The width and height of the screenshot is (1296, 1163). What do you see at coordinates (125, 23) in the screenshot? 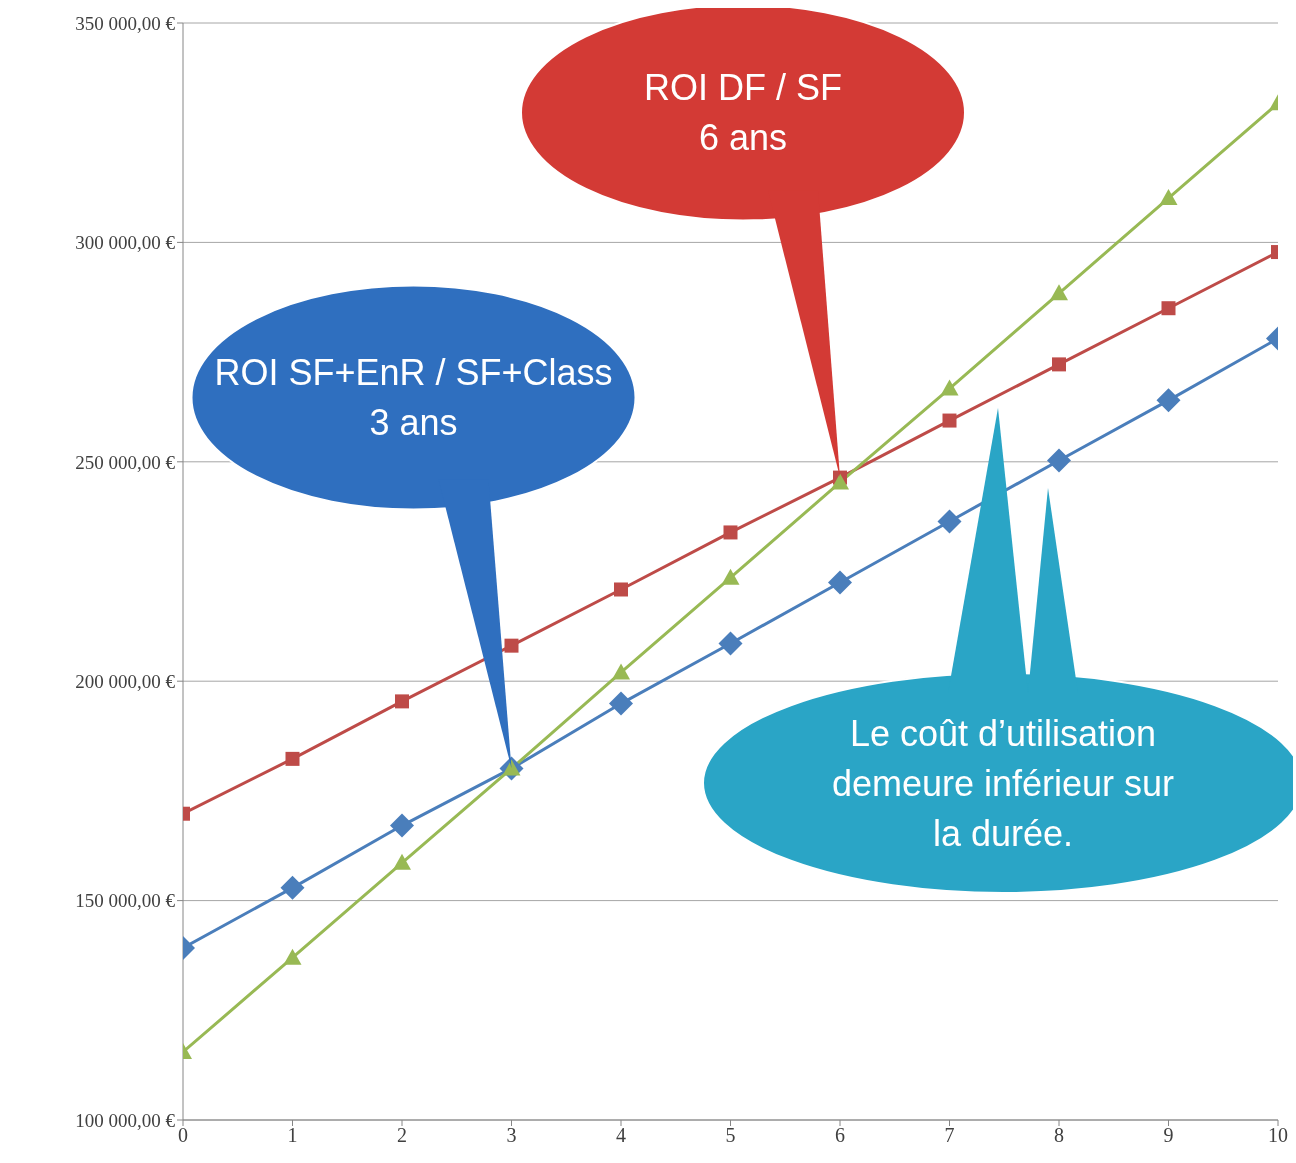
I see `y-tick-label: 350 000,00 €` at bounding box center [125, 23].